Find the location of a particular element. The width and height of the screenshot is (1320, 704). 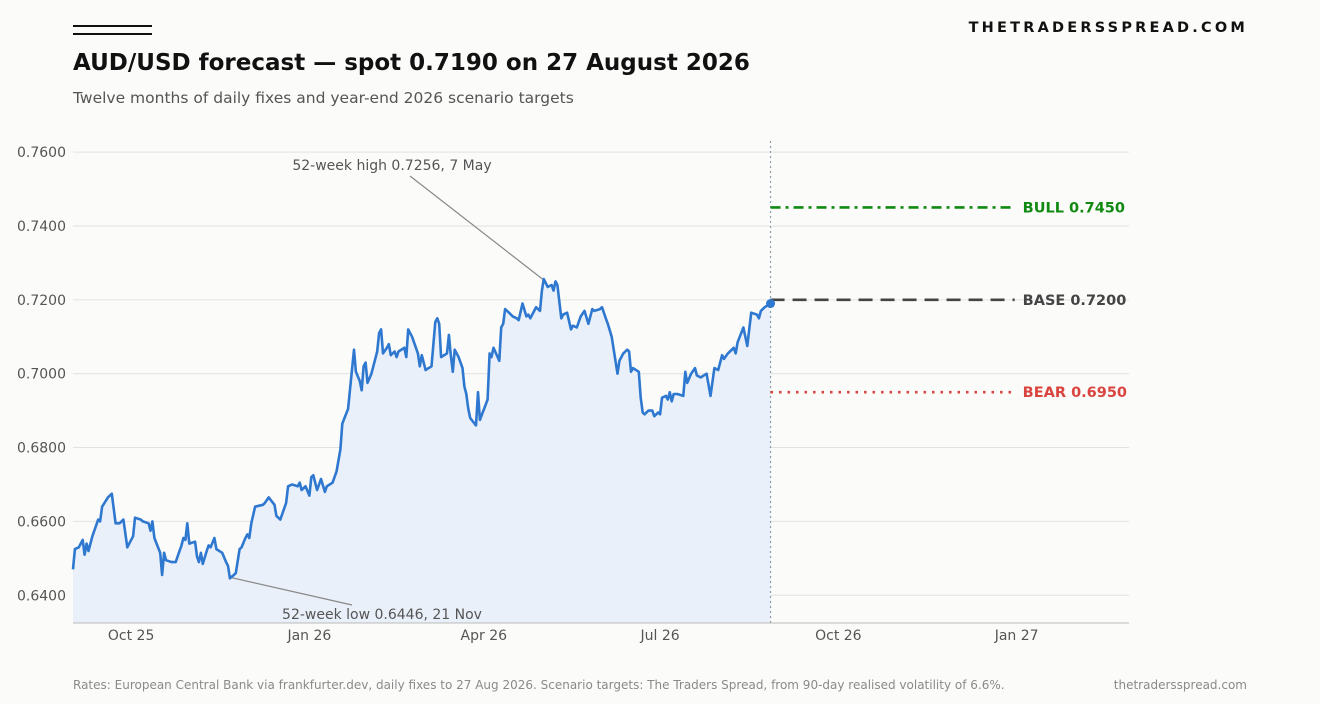

y-tick-label: 0.7200 is located at coordinates (41, 301).